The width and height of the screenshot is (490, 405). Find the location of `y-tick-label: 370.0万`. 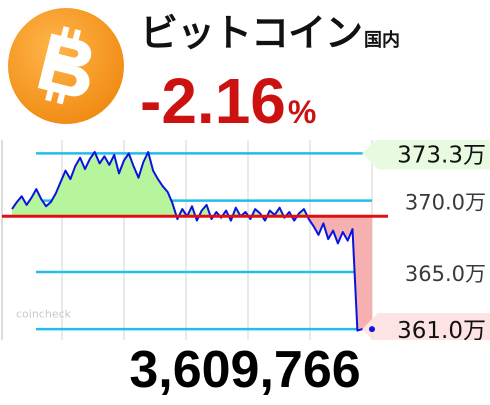

y-tick-label: 370.0万 is located at coordinates (445, 203).